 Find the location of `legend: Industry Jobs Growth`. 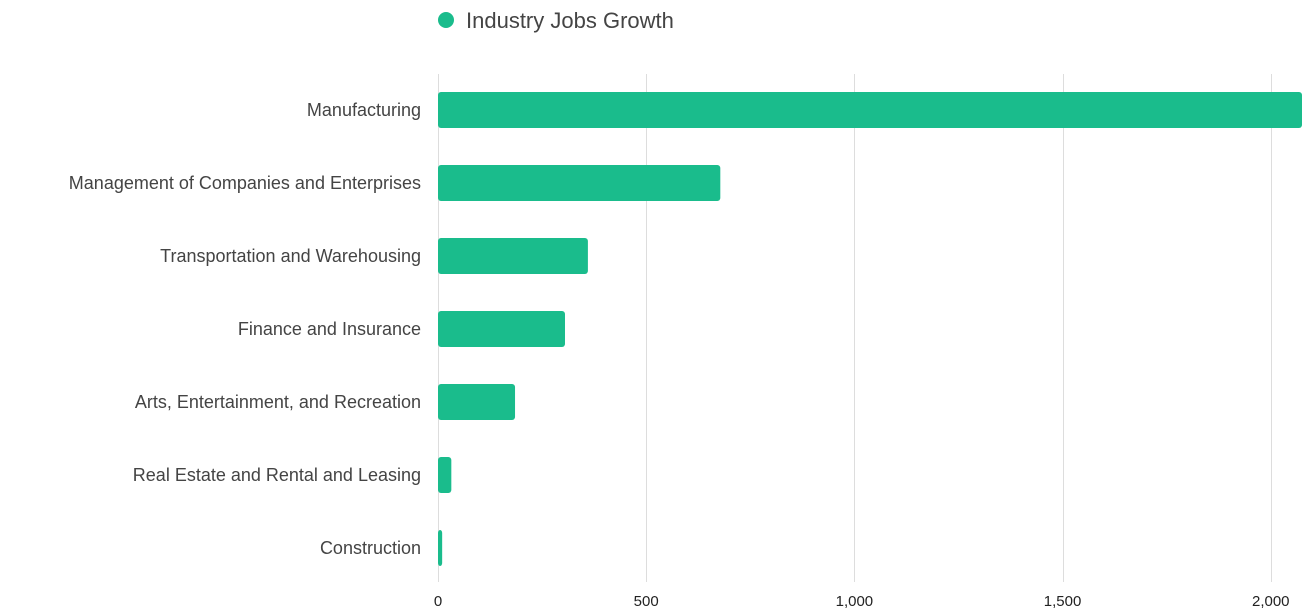

legend: Industry Jobs Growth is located at coordinates (556, 20).